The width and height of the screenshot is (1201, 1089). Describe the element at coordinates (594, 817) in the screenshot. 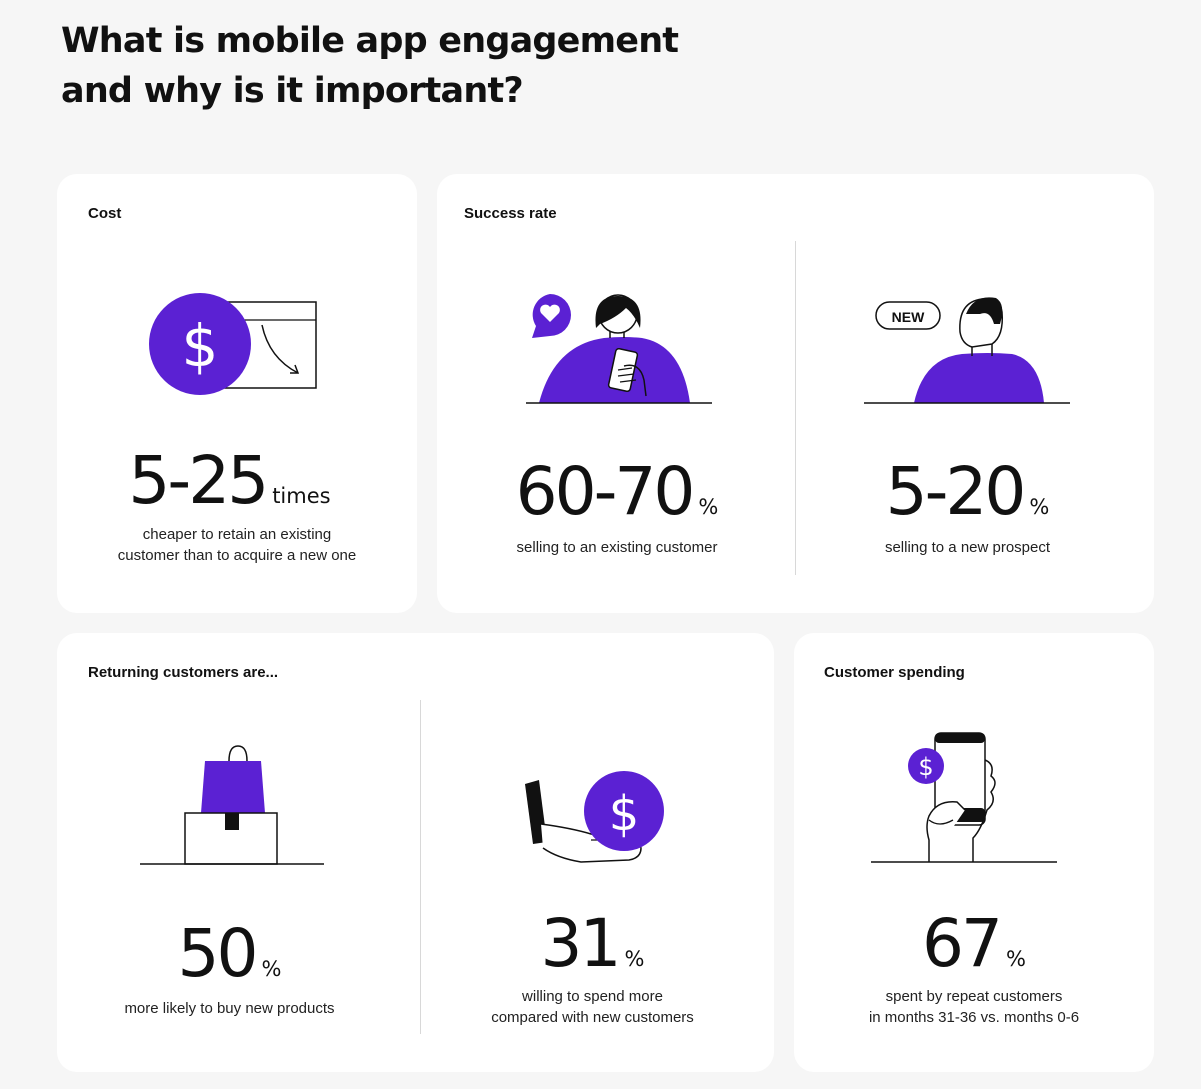

I see `hand-with-coin-icon: $` at that location.